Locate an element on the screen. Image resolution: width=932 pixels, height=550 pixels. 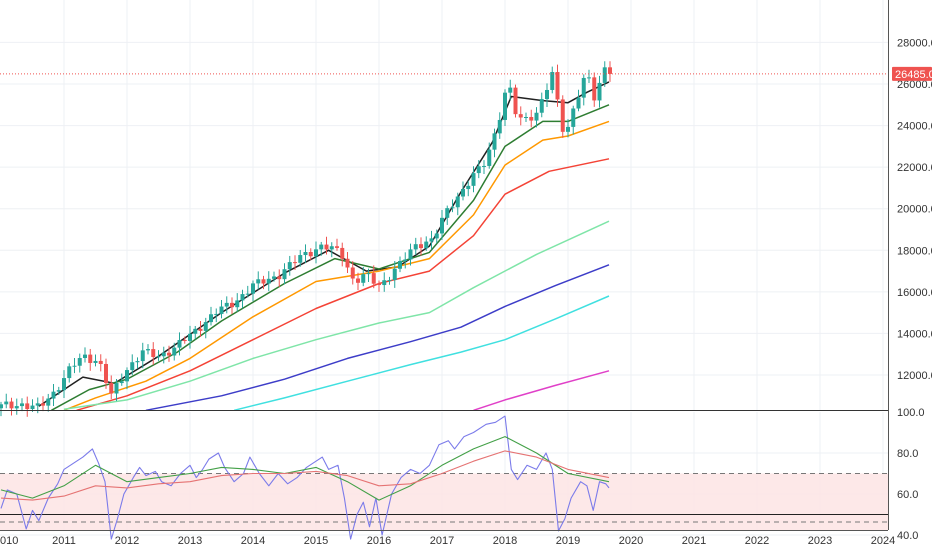
time-tick-label-0: 2011 is located at coordinates (64, 541).